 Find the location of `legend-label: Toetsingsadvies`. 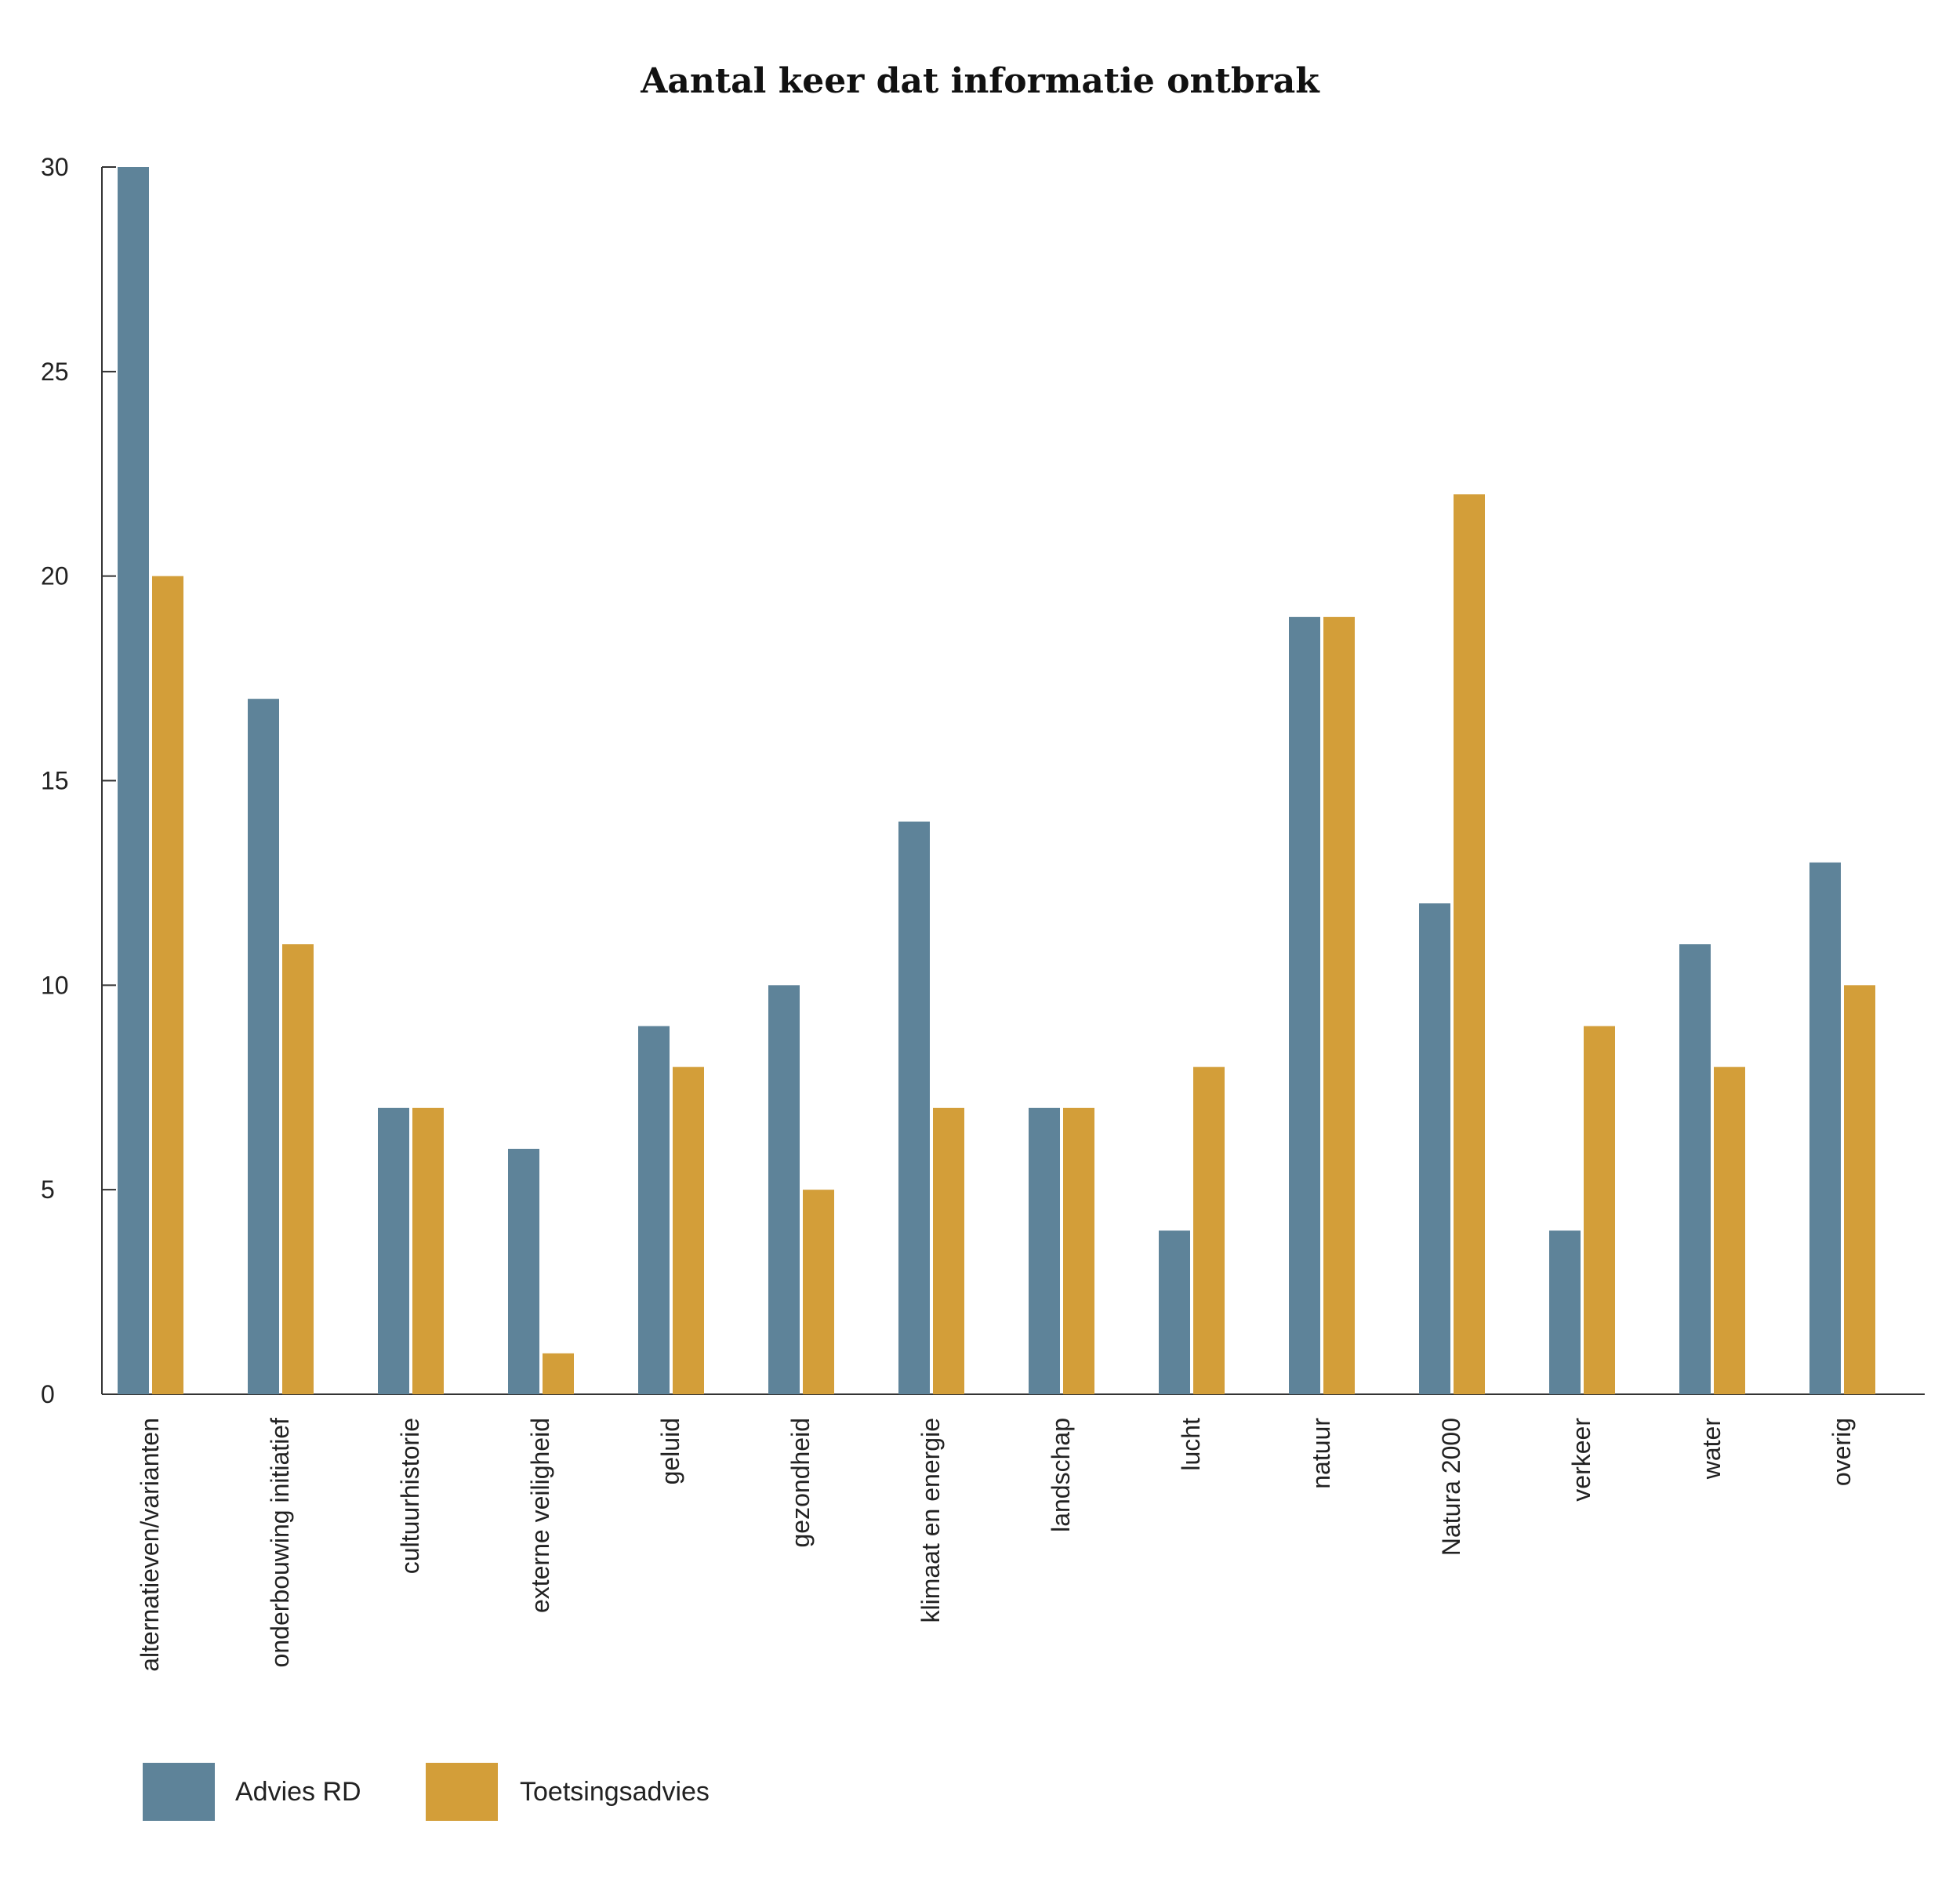

legend-label: Toetsingsadvies is located at coordinates (615, 1792).